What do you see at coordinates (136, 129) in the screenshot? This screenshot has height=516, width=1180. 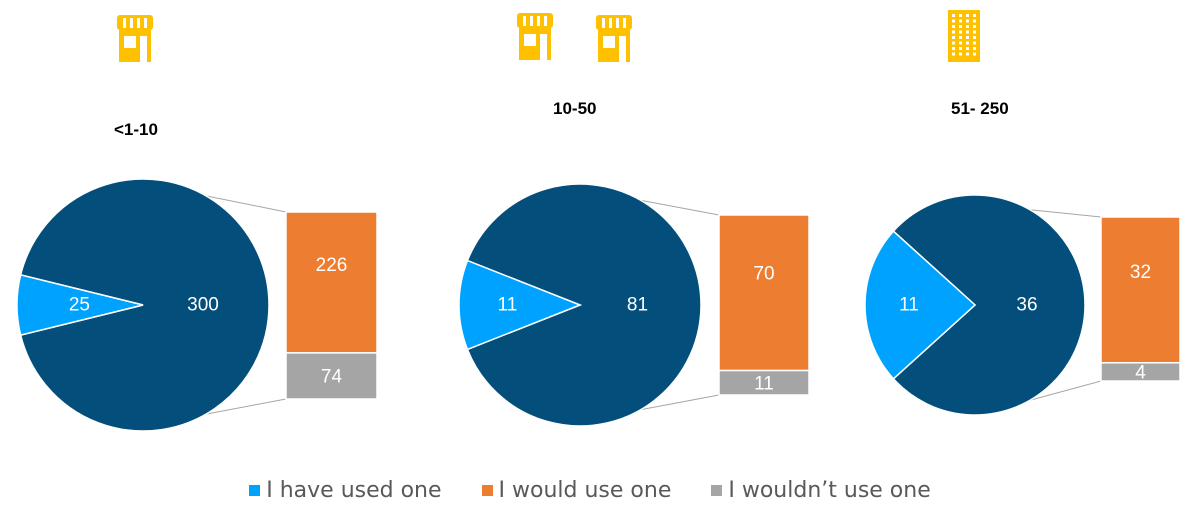 I see `group-title-micro: <1-10` at bounding box center [136, 129].